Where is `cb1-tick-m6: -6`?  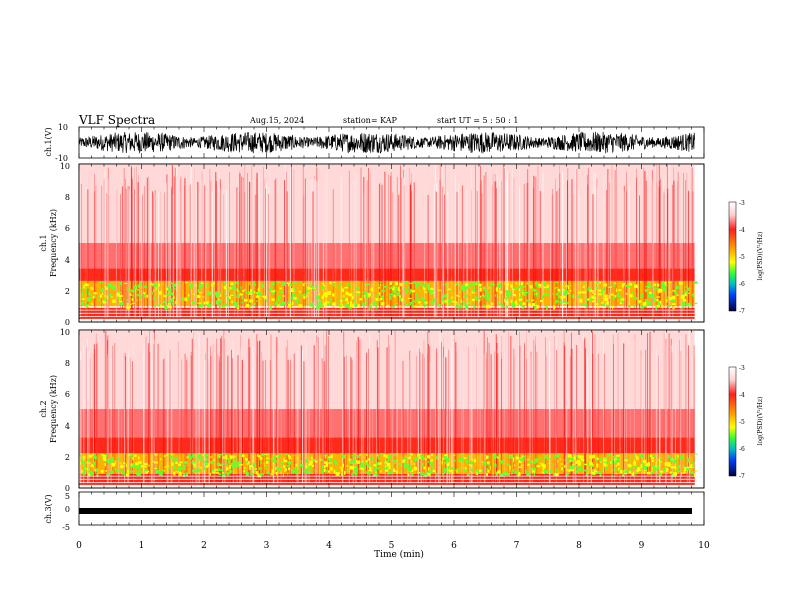 cb1-tick-m6: -6 is located at coordinates (742, 284).